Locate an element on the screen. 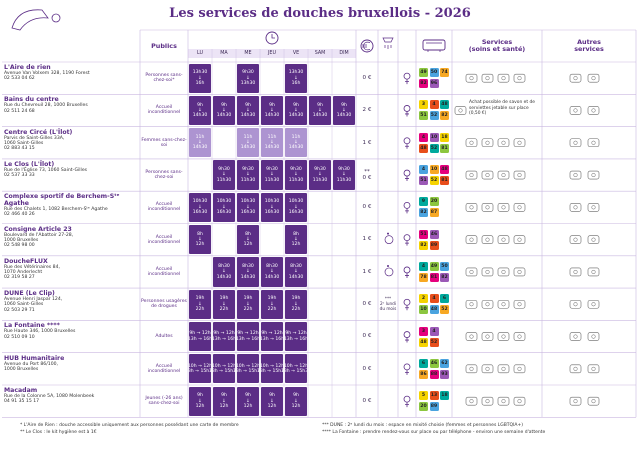 The height and width of the screenshot is (453, 640). schedule-cell: 9h ↓ 14h30 is located at coordinates (320, 110).